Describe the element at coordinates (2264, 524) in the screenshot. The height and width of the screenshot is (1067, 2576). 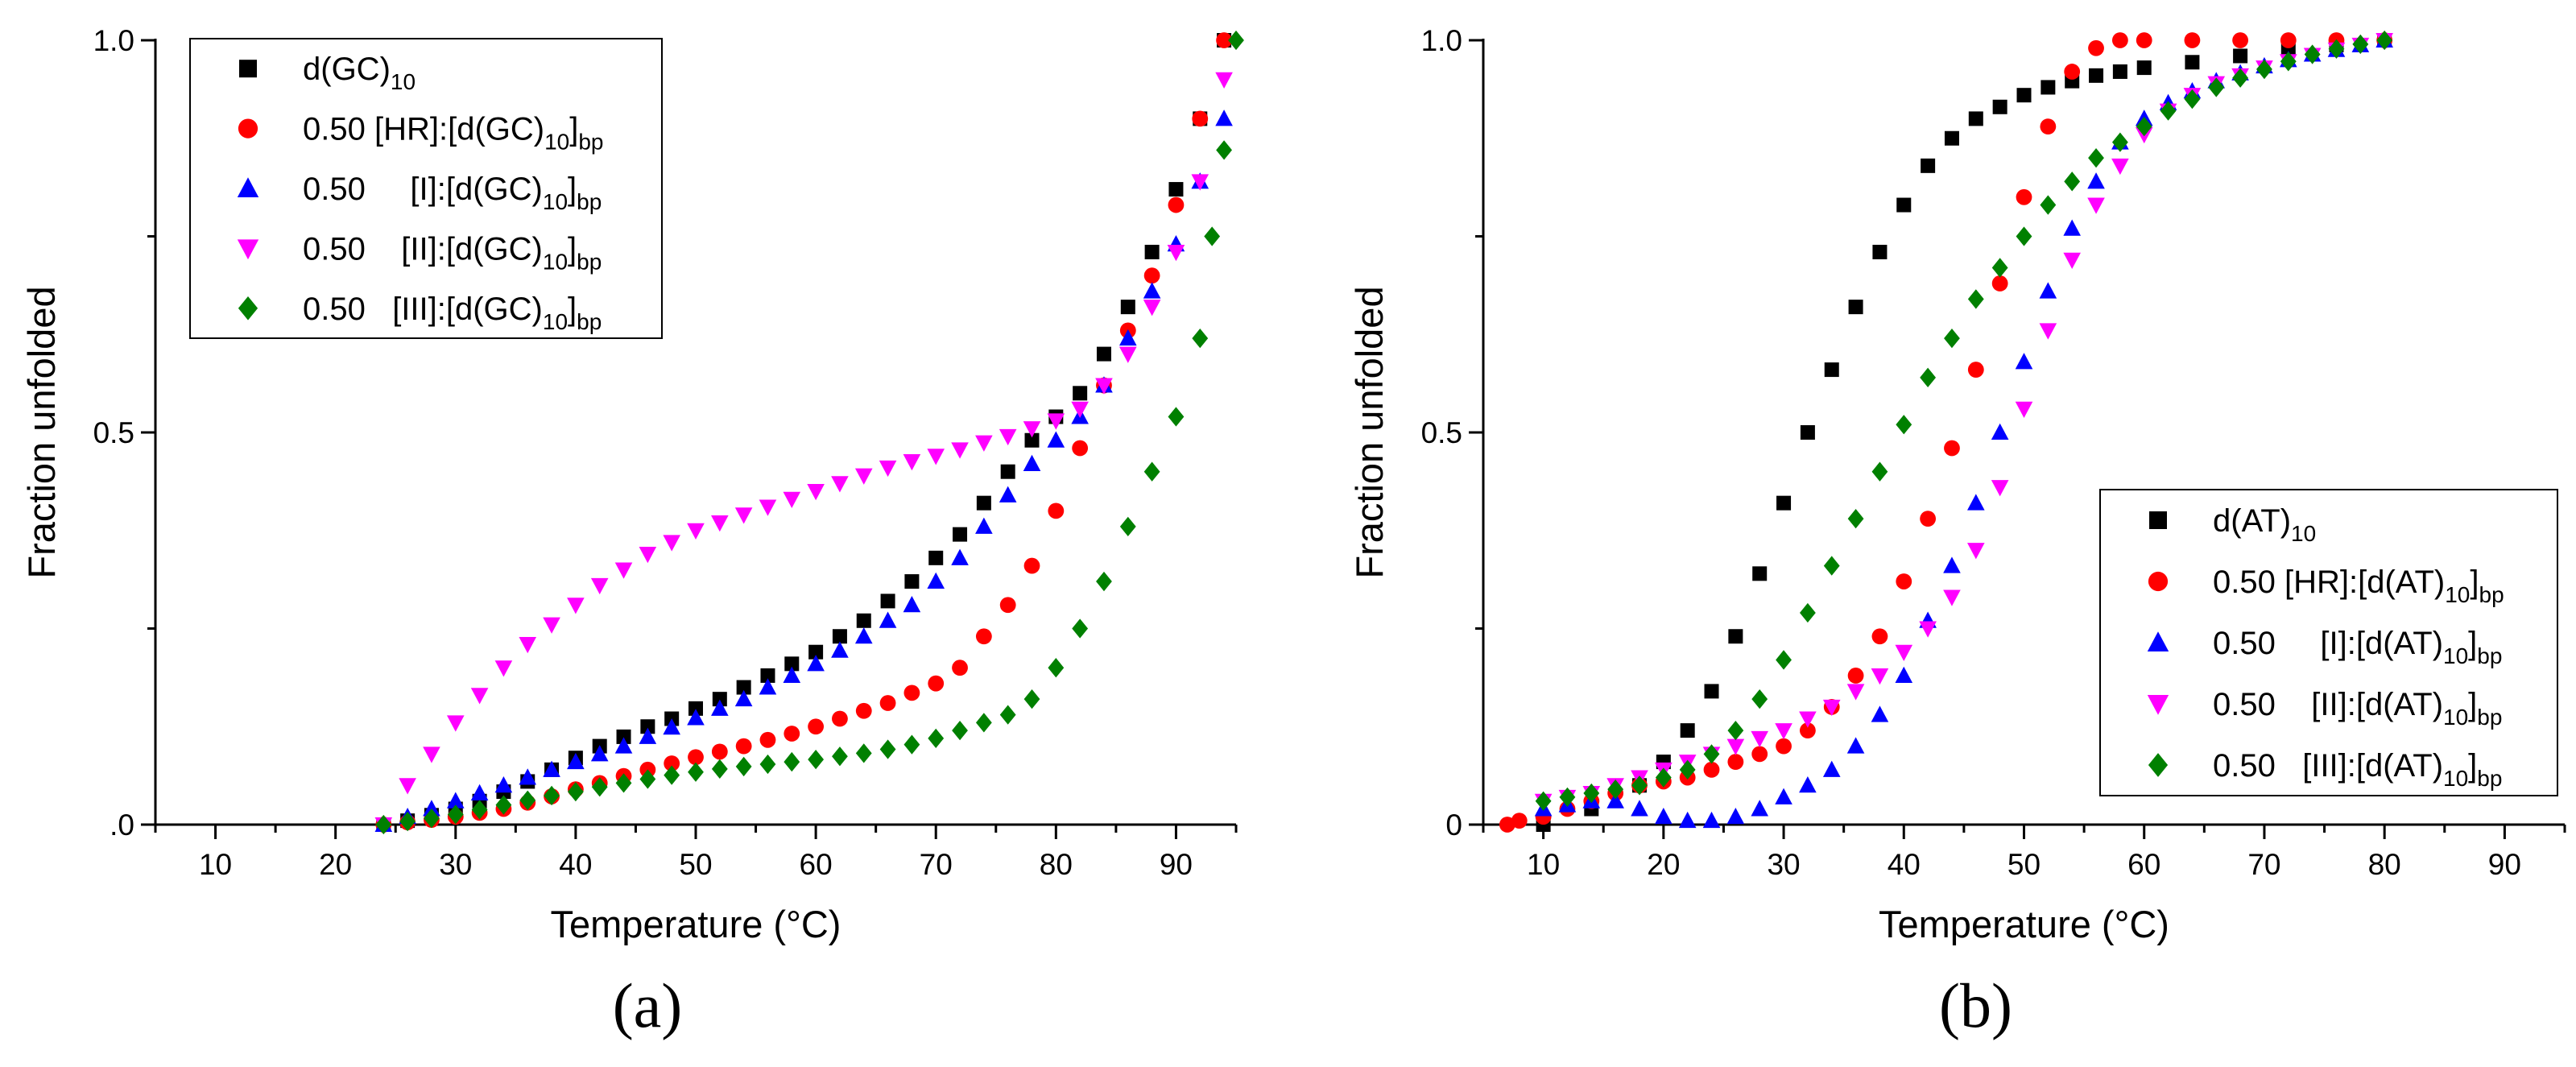
I see `legend-label: d(AT)10` at that location.